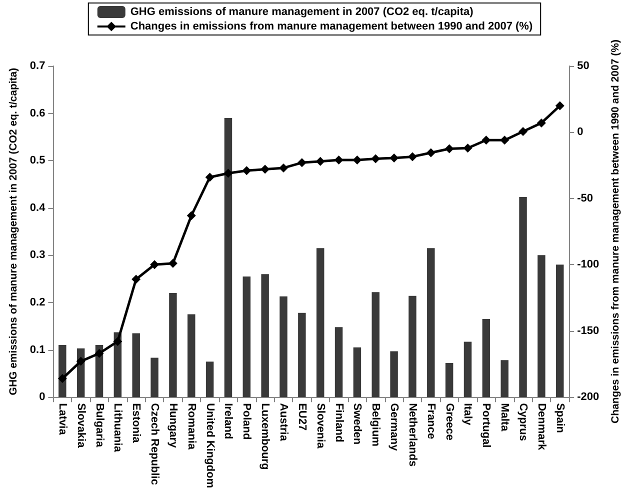  I want to click on y-tick-label: 0.6, so click(38, 113).